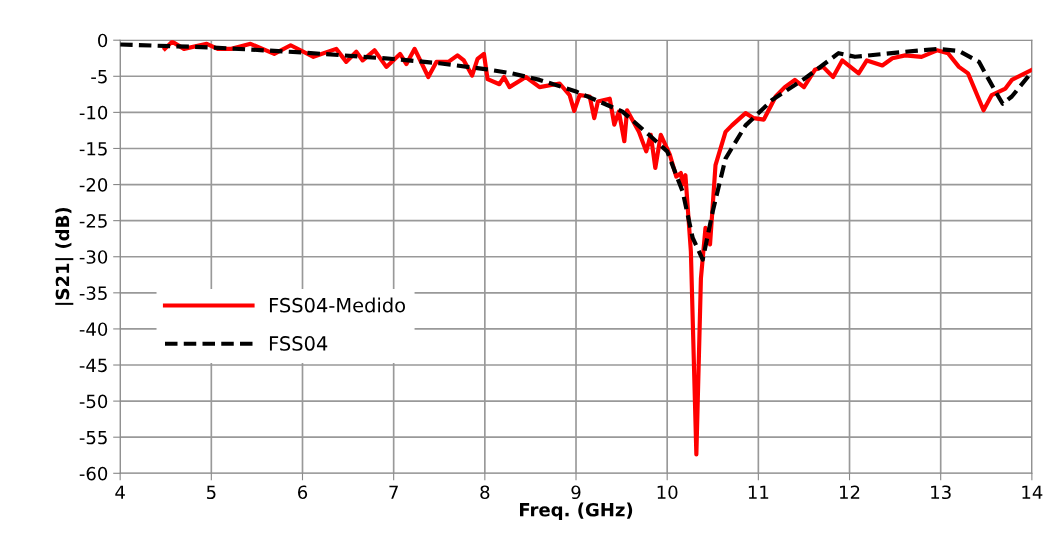  I want to click on x-tick-label: 11, so click(758, 492).